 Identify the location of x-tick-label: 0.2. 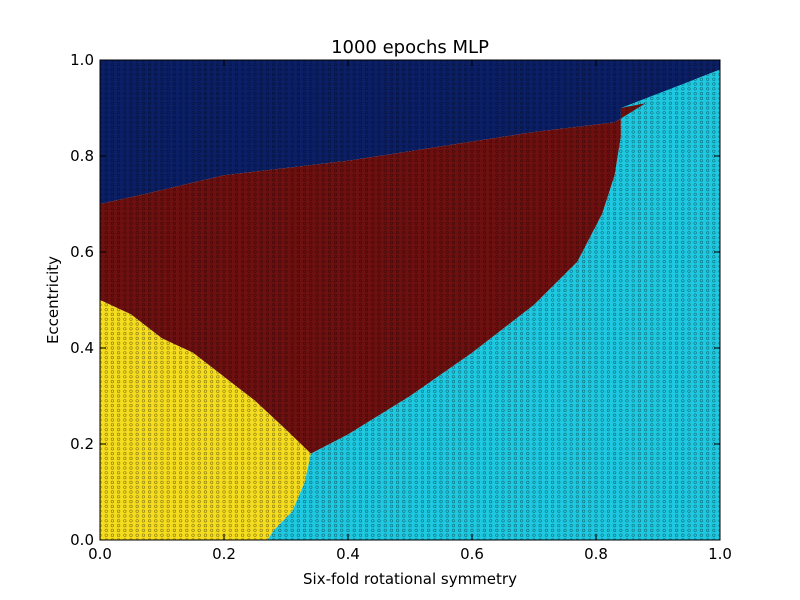
(224, 554).